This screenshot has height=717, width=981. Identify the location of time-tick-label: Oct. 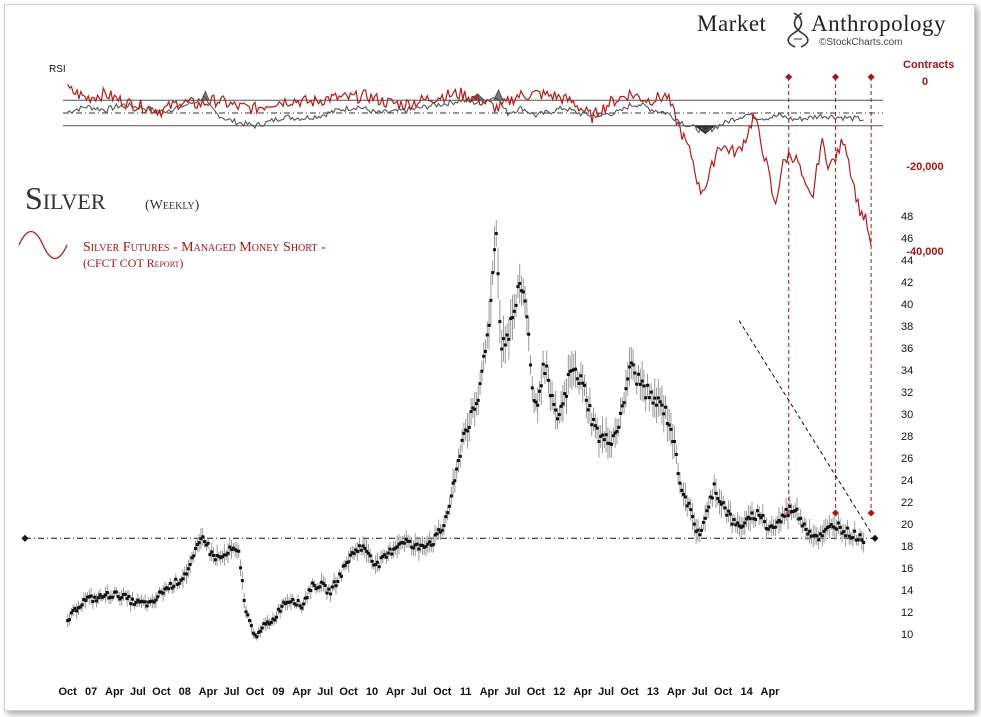
(442, 692).